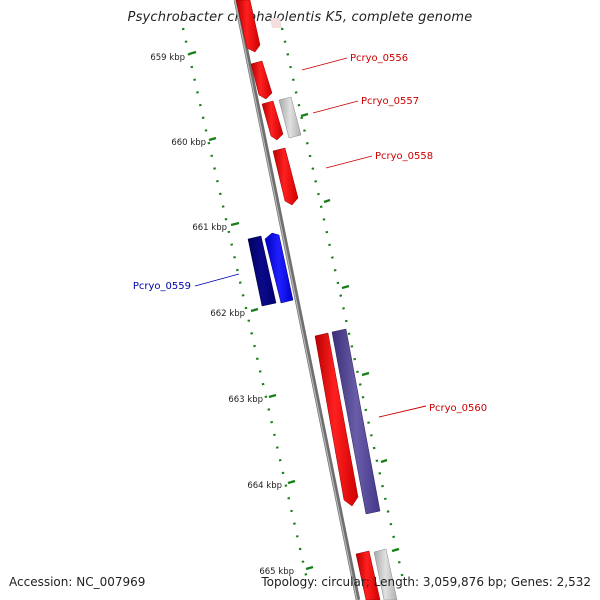 The width and height of the screenshot is (600, 600). I want to click on tick-label-665: 665 kbp, so click(276, 572).